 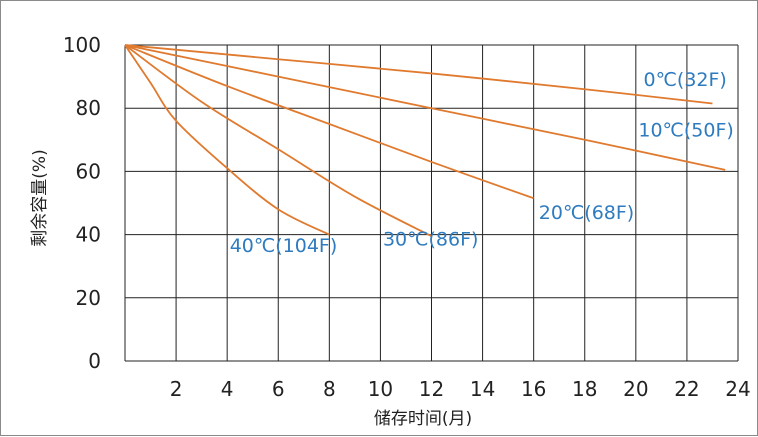 I want to click on x-tick-label: 2, so click(x=176, y=389).